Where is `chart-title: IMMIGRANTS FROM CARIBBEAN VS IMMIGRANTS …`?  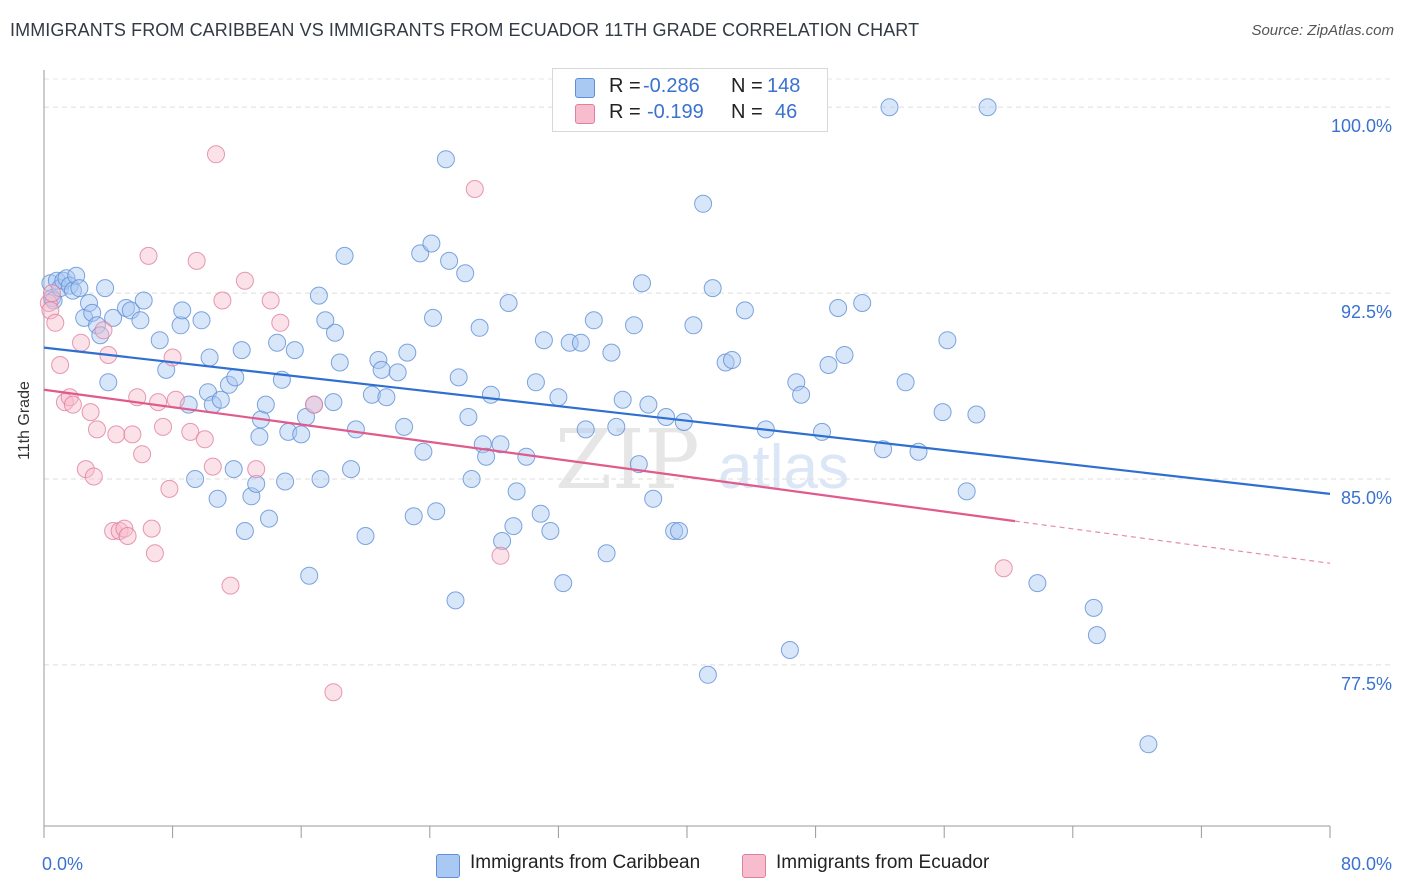
chart-title: IMMIGRANTS FROM CARIBBEAN VS IMMIGRANTS … is located at coordinates (465, 30).